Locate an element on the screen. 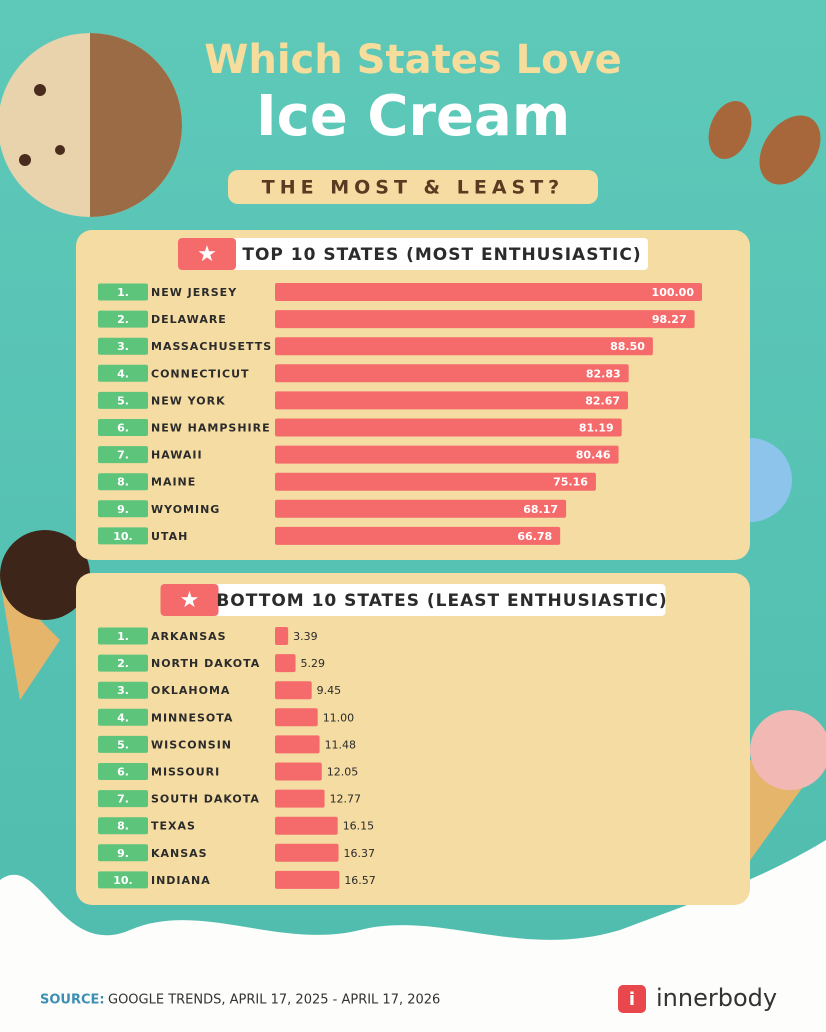 The image size is (826, 1032). brand-icon is located at coordinates (632, 999).